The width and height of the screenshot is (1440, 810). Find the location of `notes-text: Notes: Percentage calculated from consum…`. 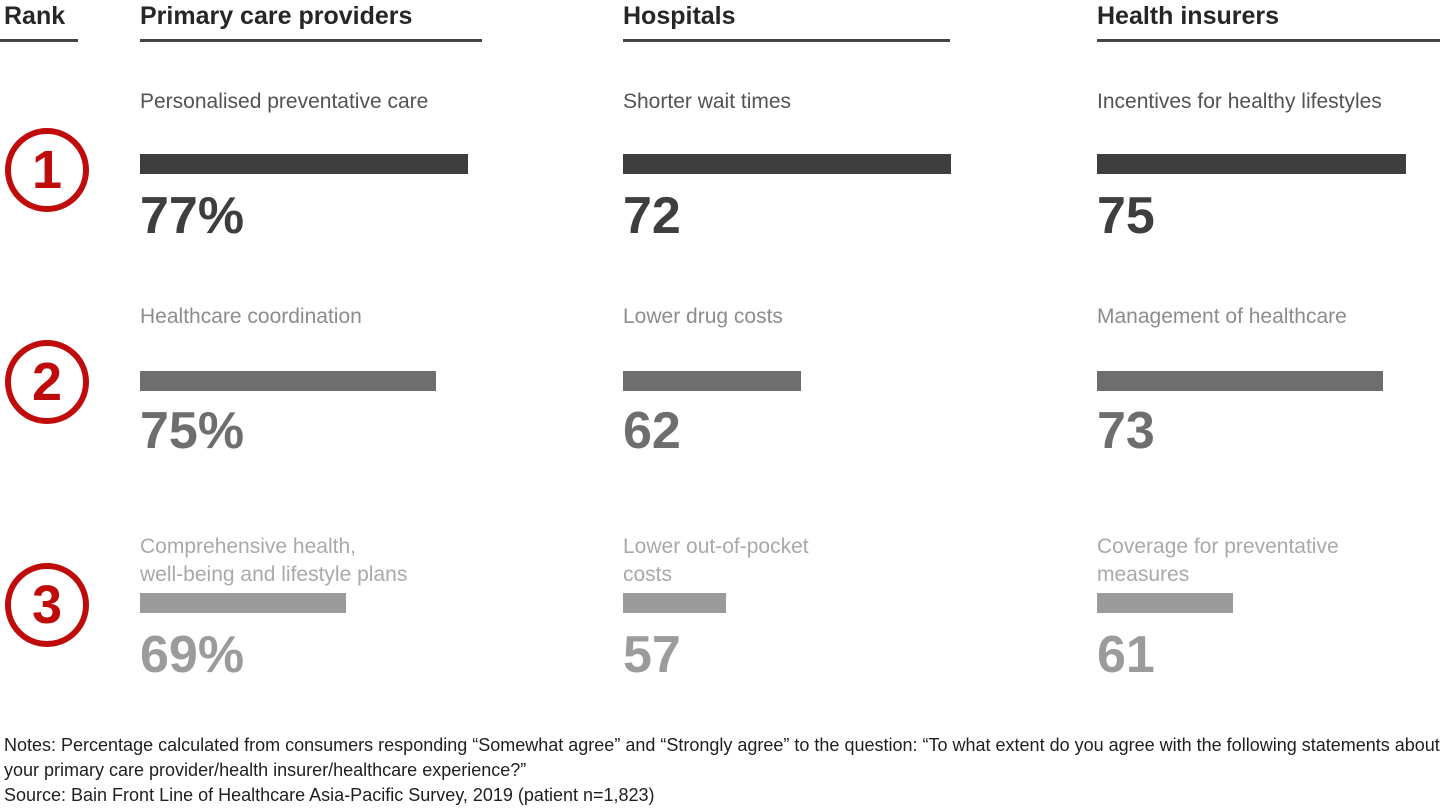

notes-text: Notes: Percentage calculated from consum… is located at coordinates (722, 757).